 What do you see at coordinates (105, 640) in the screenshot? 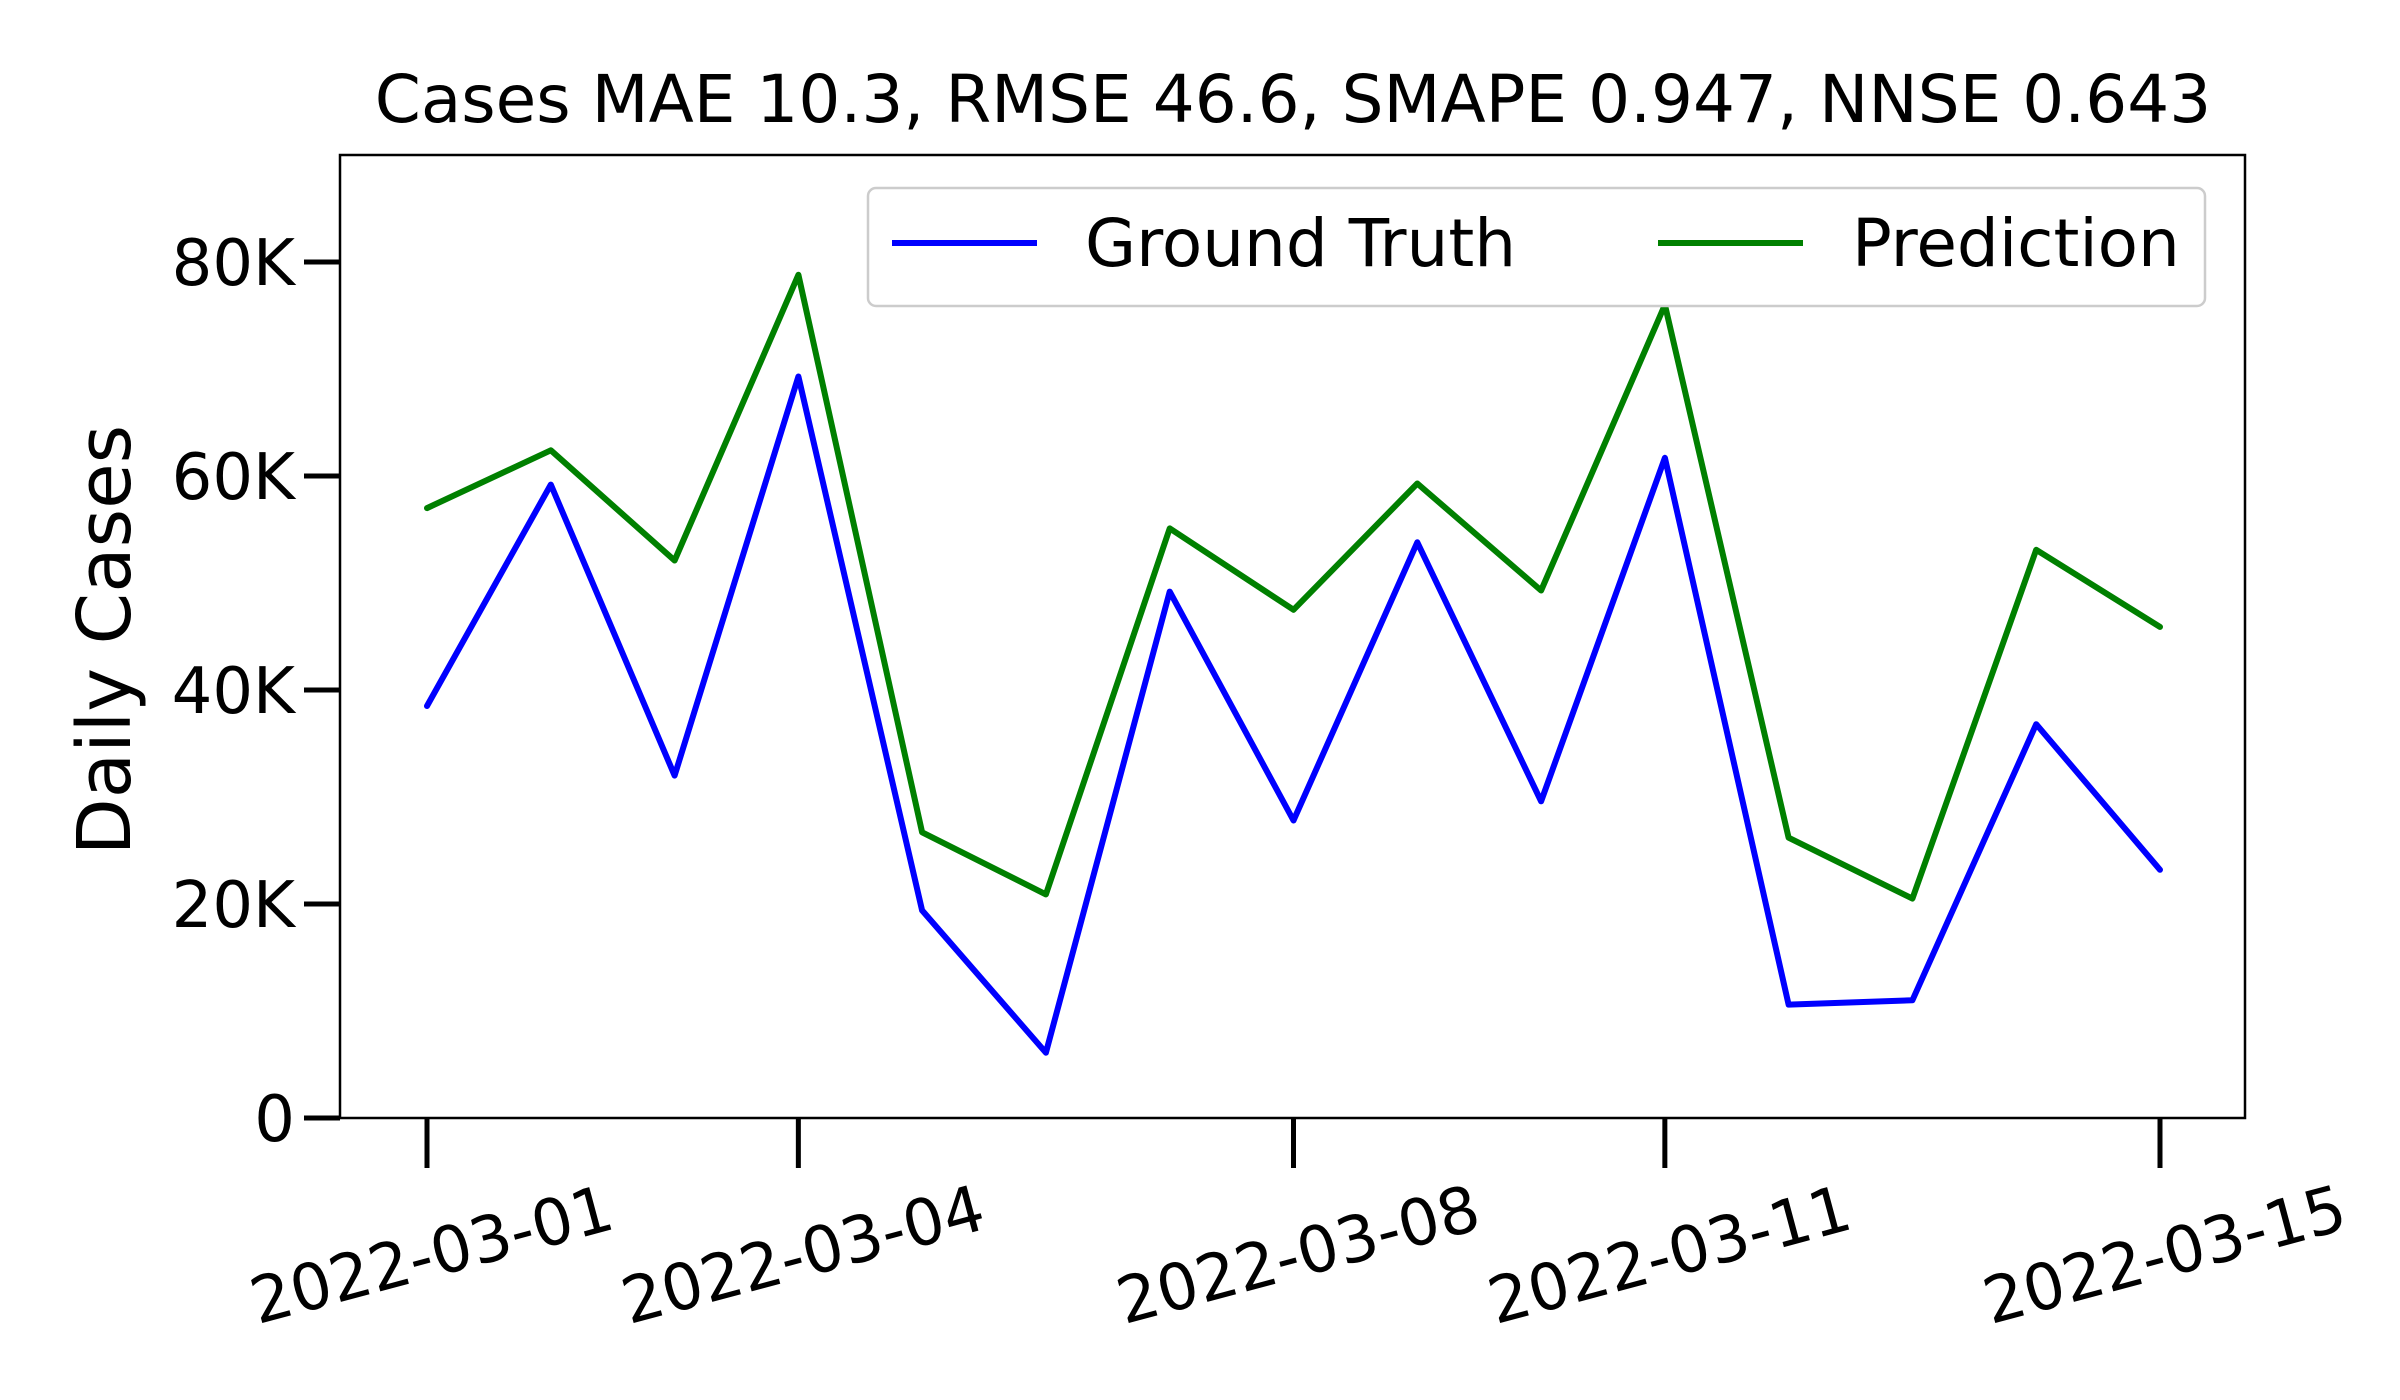
I see `y-axis-label: Daily Cases` at bounding box center [105, 640].